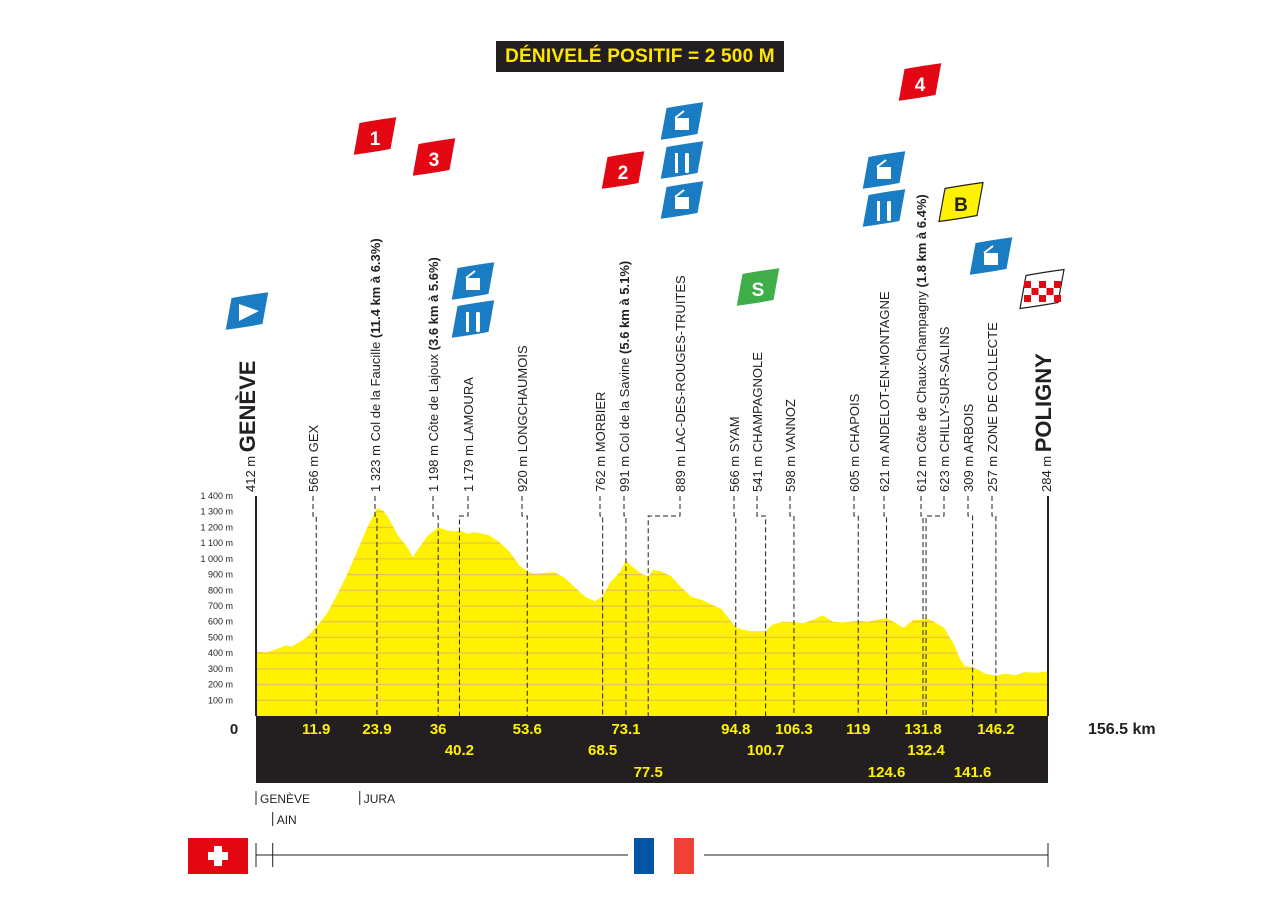 This screenshot has width=1280, height=905. Describe the element at coordinates (375, 392) in the screenshot. I see `waypoint-name: Col de la Faucille` at that location.